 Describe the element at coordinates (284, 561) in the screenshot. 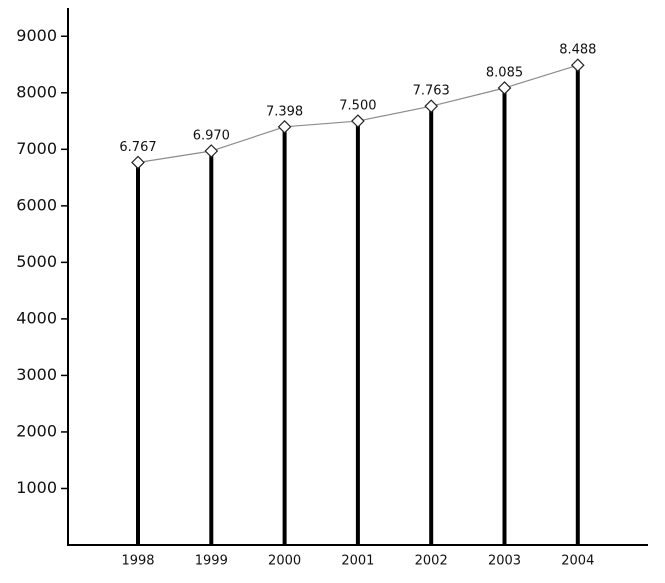

I see `x-tick-label: 2000` at that location.